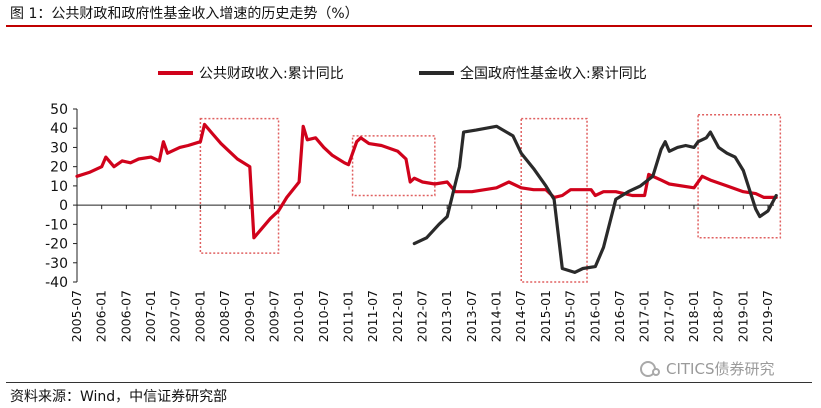 Image resolution: width=821 pixels, height=408 pixels. What do you see at coordinates (409, 382) in the screenshot?
I see `bottom-rule` at bounding box center [409, 382].